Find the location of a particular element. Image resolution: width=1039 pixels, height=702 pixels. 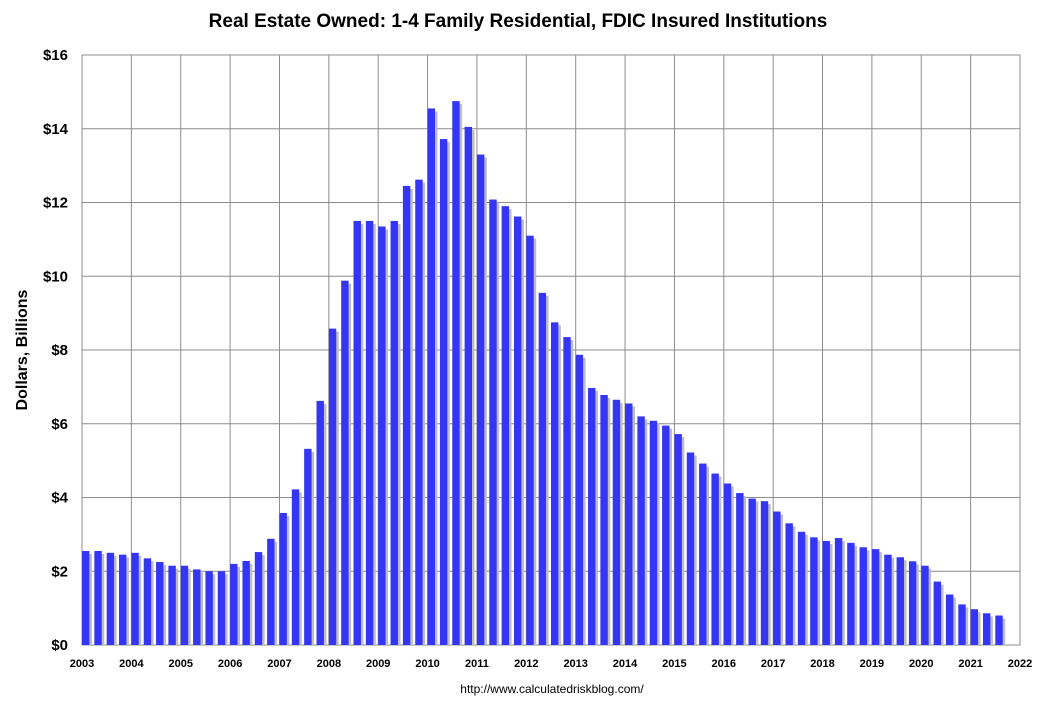

x-tick-label: 2012 is located at coordinates (526, 664).